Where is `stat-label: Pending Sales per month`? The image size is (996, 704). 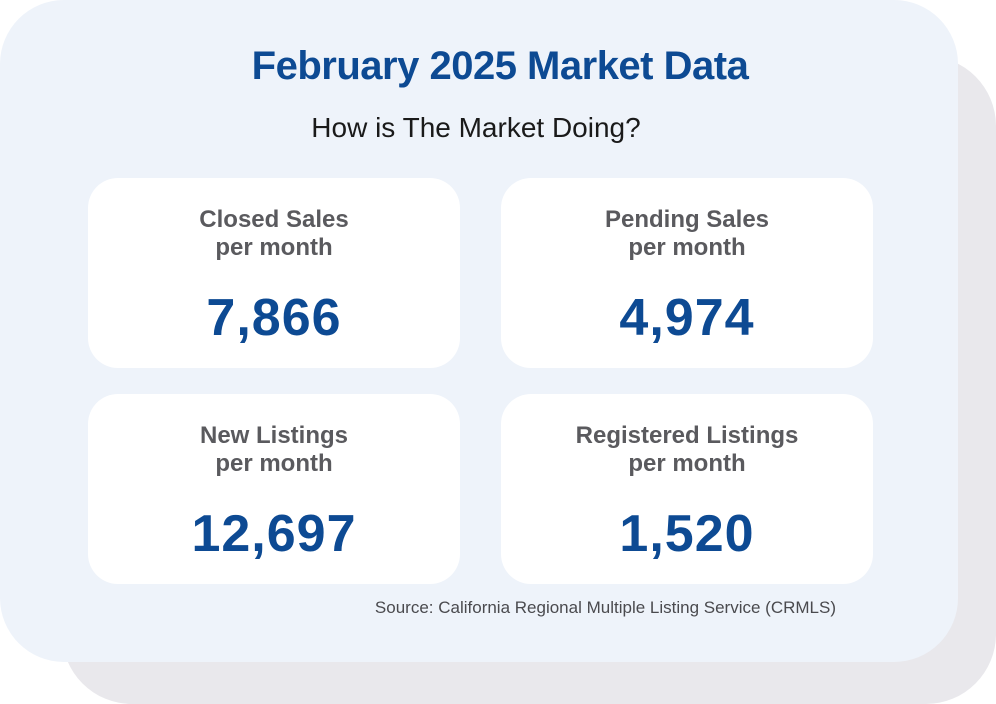 stat-label: Pending Sales per month is located at coordinates (687, 234).